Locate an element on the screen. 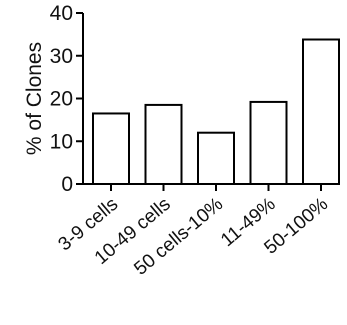 The width and height of the screenshot is (347, 325). y-tick-label: 10 is located at coordinates (61, 141).